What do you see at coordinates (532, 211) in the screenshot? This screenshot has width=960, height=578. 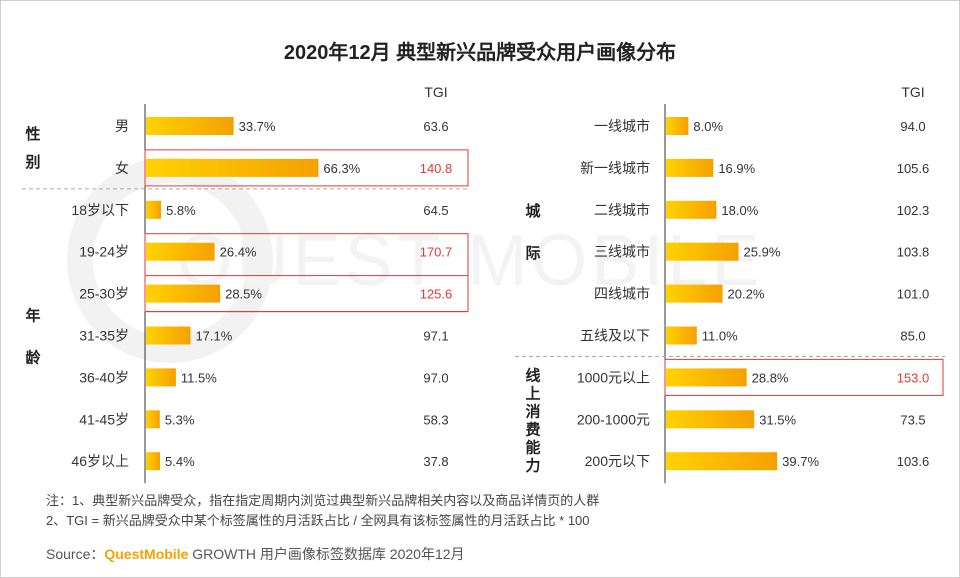 I see `group-label-char: 城` at bounding box center [532, 211].